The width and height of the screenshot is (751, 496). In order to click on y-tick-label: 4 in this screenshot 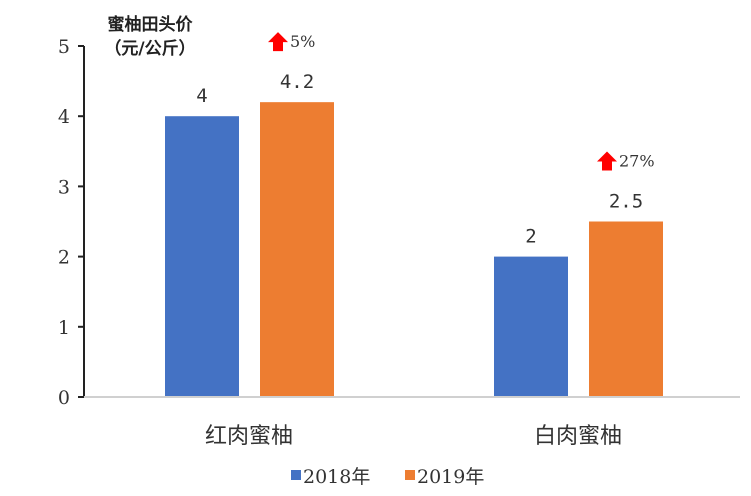, I will do `click(64, 117)`.